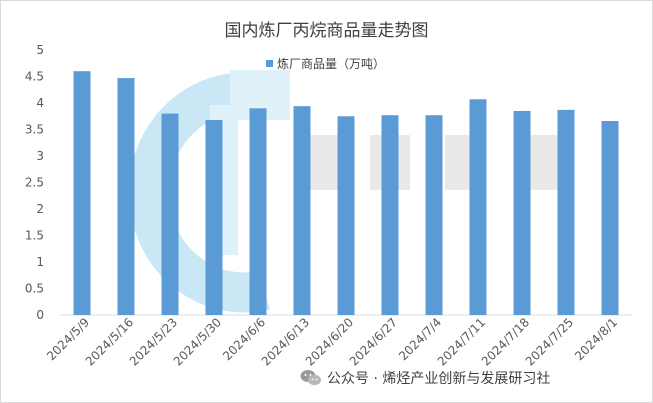 Image resolution: width=653 pixels, height=403 pixels. What do you see at coordinates (34, 289) in the screenshot?
I see `y-tick-label: 0.5` at bounding box center [34, 289].